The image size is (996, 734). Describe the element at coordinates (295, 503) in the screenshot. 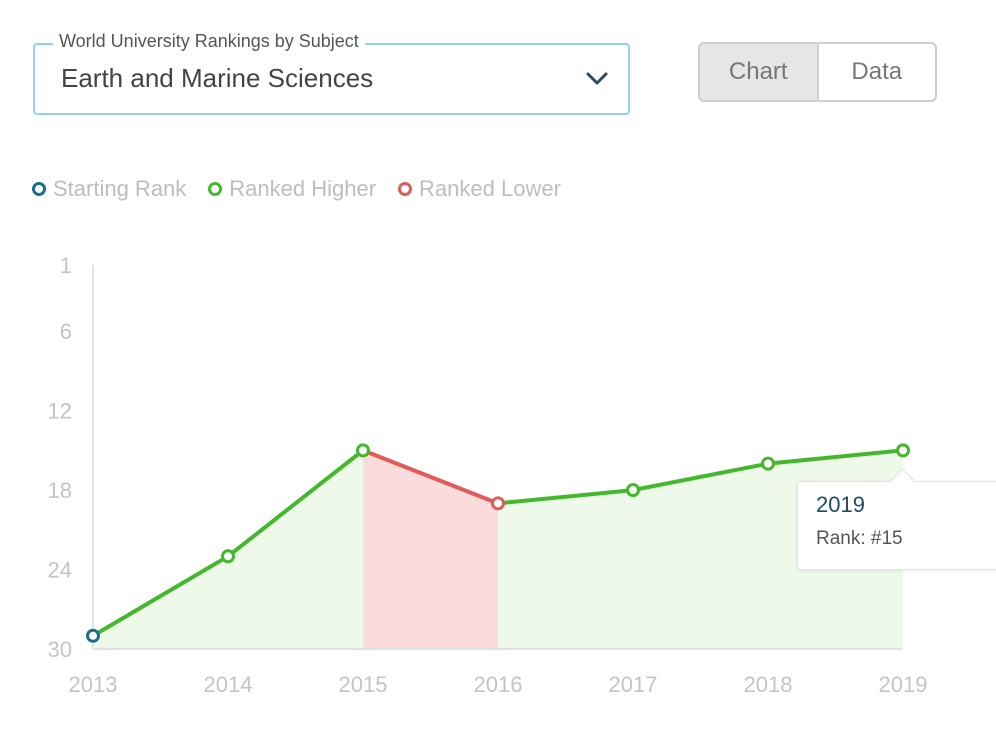

I see `line-segment-2014-2015` at that location.